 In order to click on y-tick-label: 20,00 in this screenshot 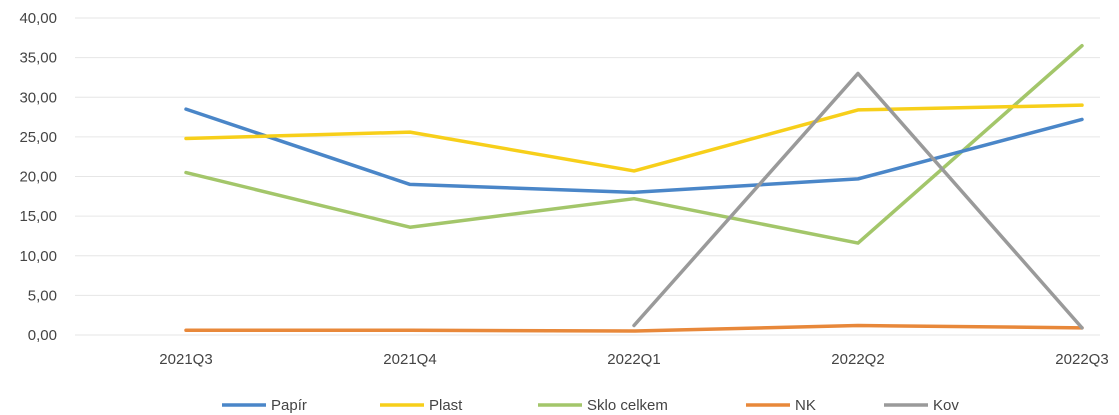, I will do `click(38, 177)`.